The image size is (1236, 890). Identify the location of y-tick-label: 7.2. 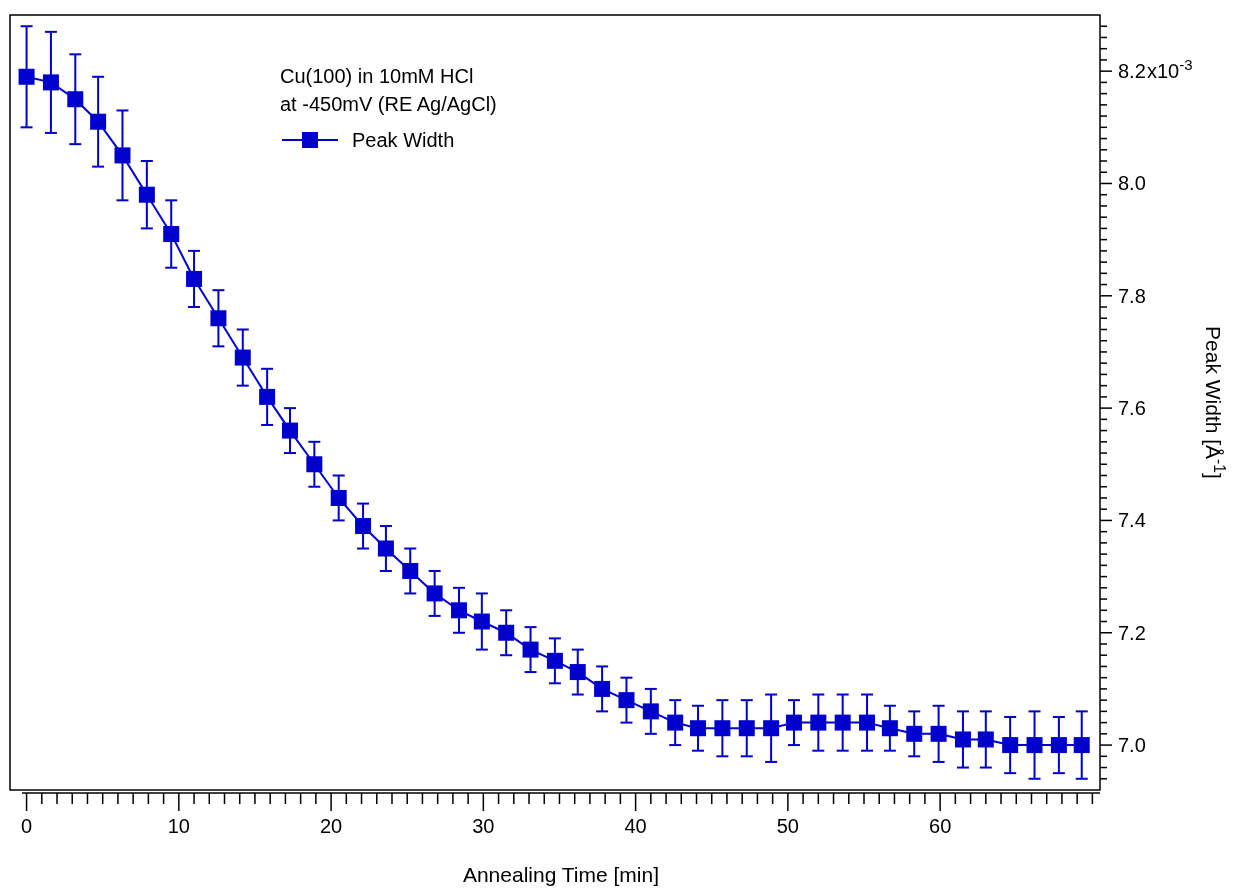
(1132, 632).